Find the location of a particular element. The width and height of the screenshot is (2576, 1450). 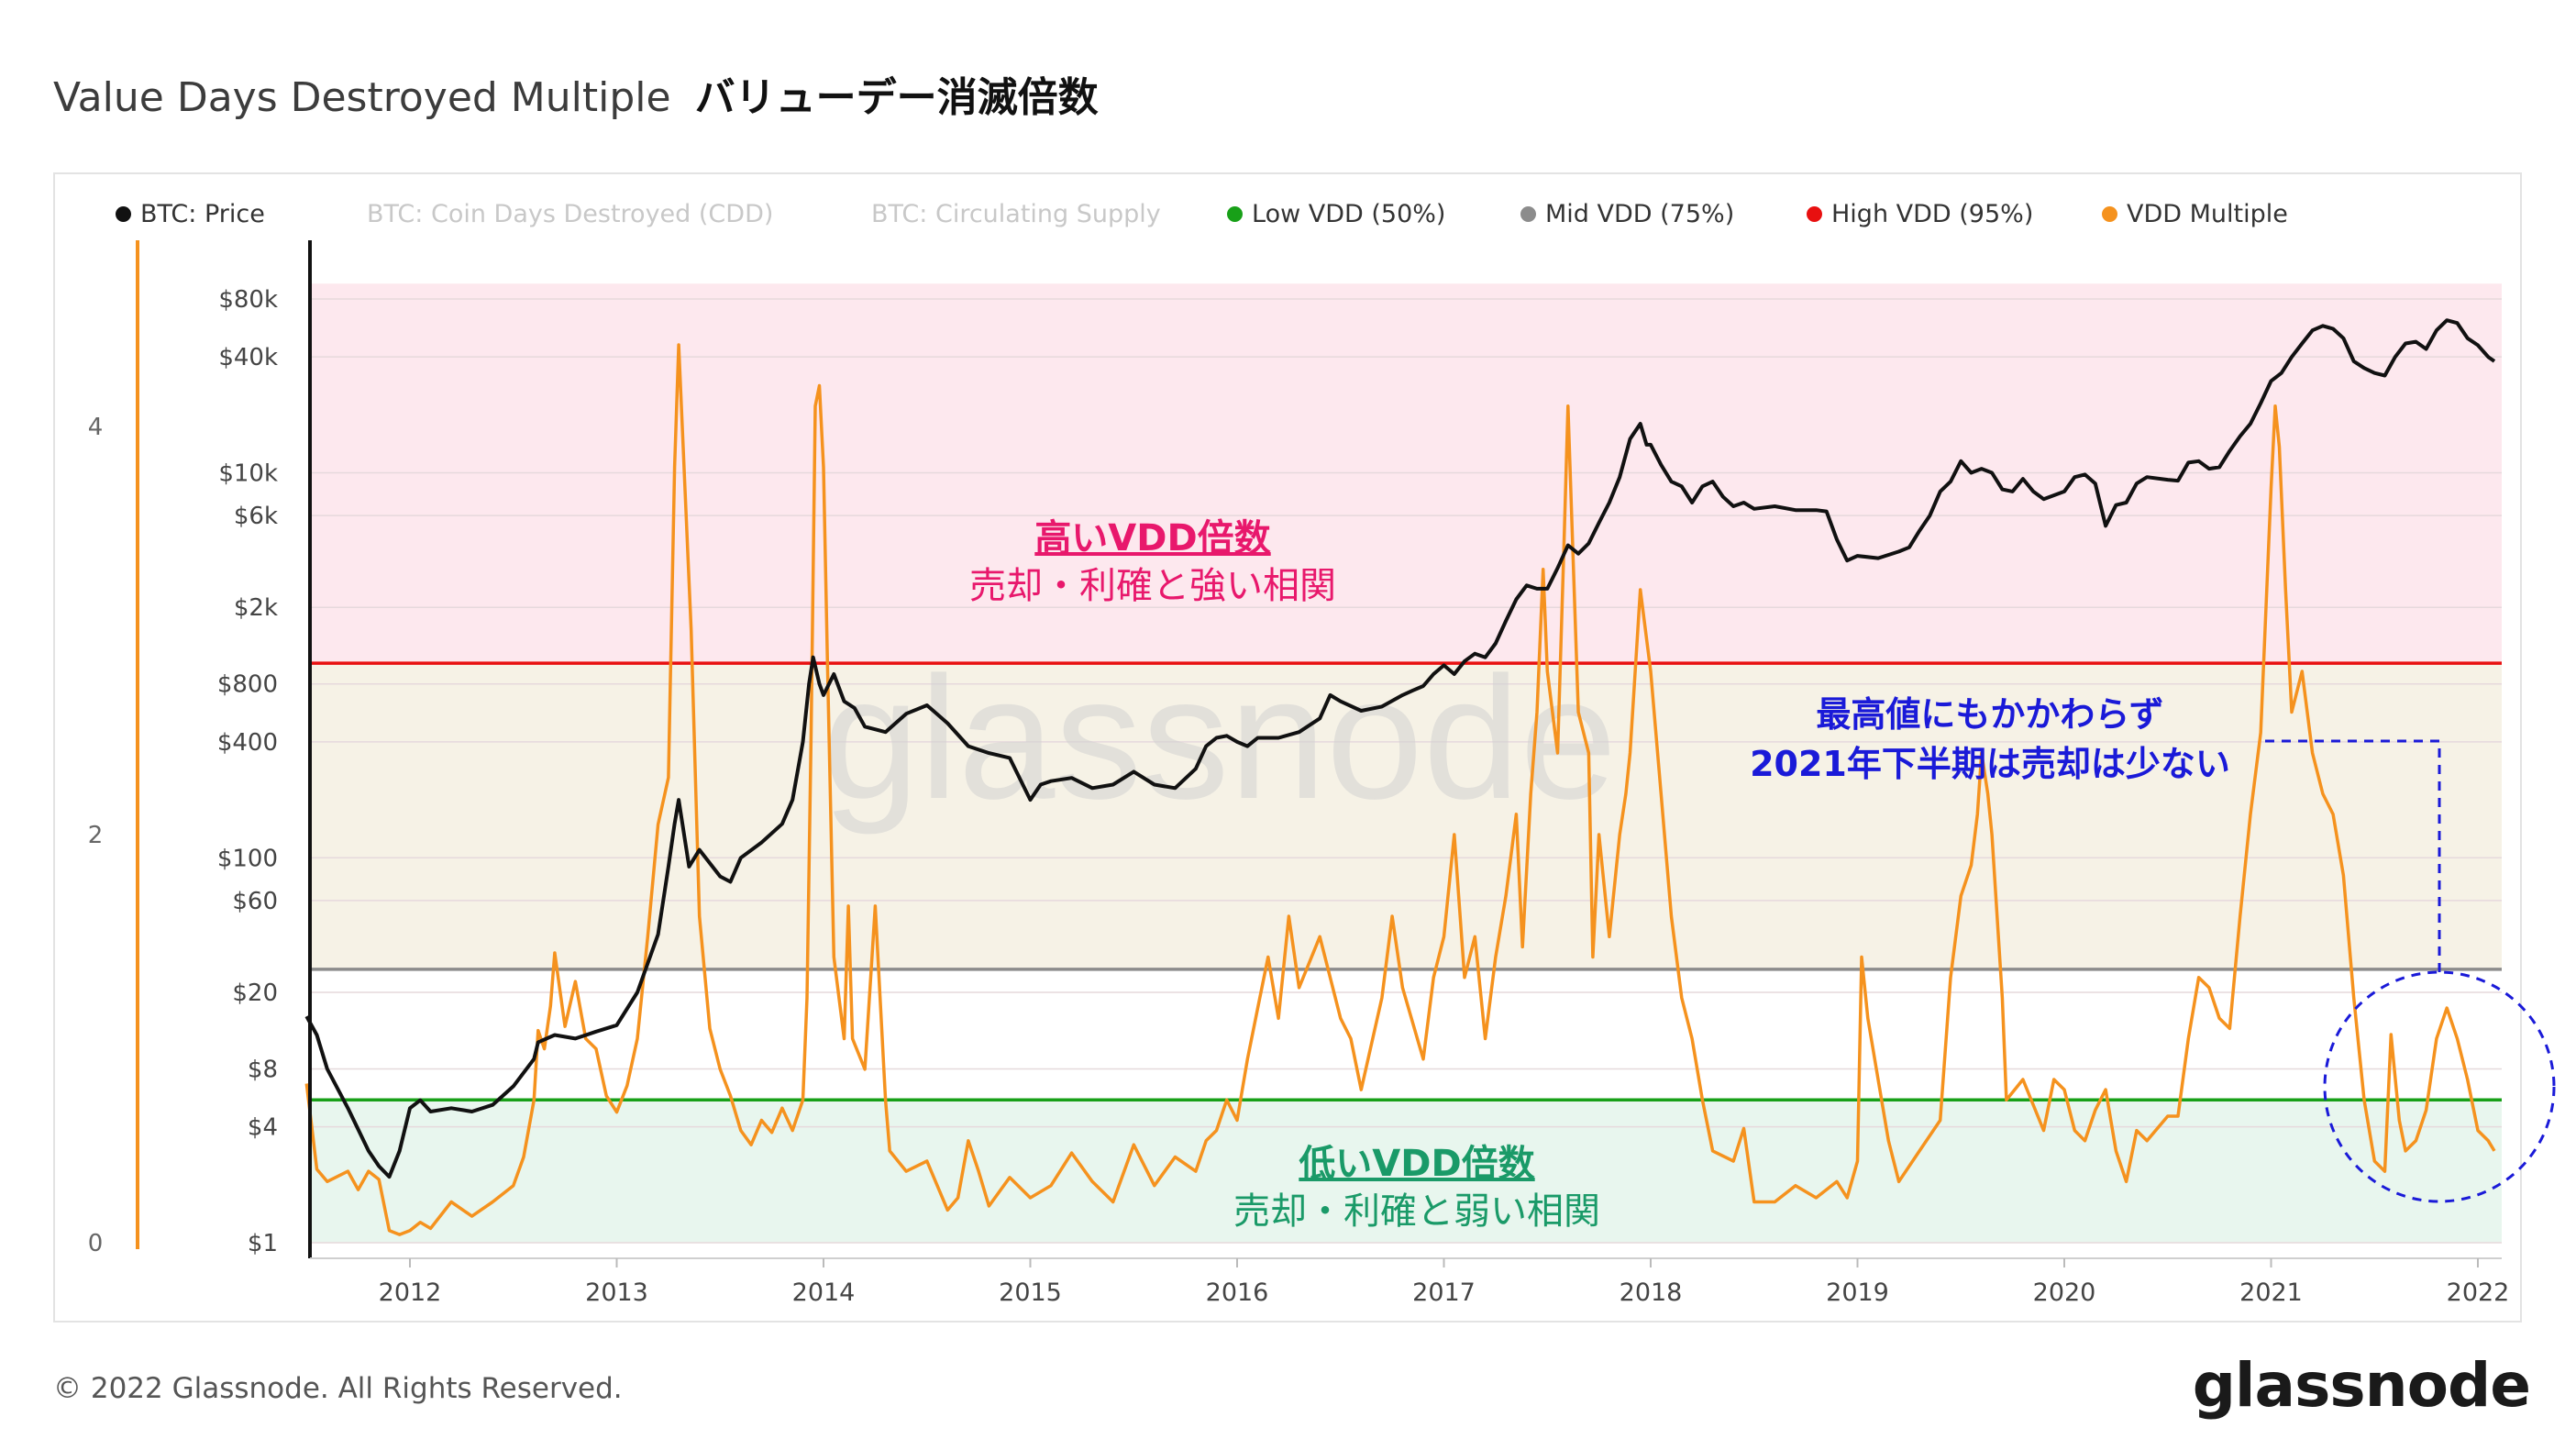

title-japanese: バリューデー消滅倍数 is located at coordinates (896, 97).